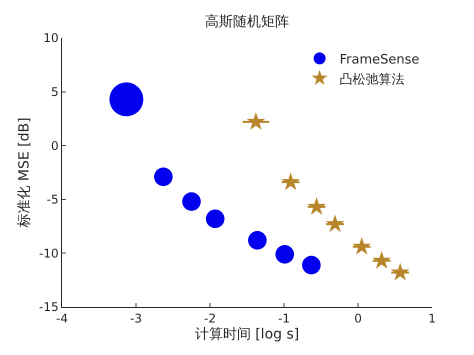 The height and width of the screenshot is (355, 474). Describe the element at coordinates (432, 318) in the screenshot. I see `x-tick-label: 1` at that location.